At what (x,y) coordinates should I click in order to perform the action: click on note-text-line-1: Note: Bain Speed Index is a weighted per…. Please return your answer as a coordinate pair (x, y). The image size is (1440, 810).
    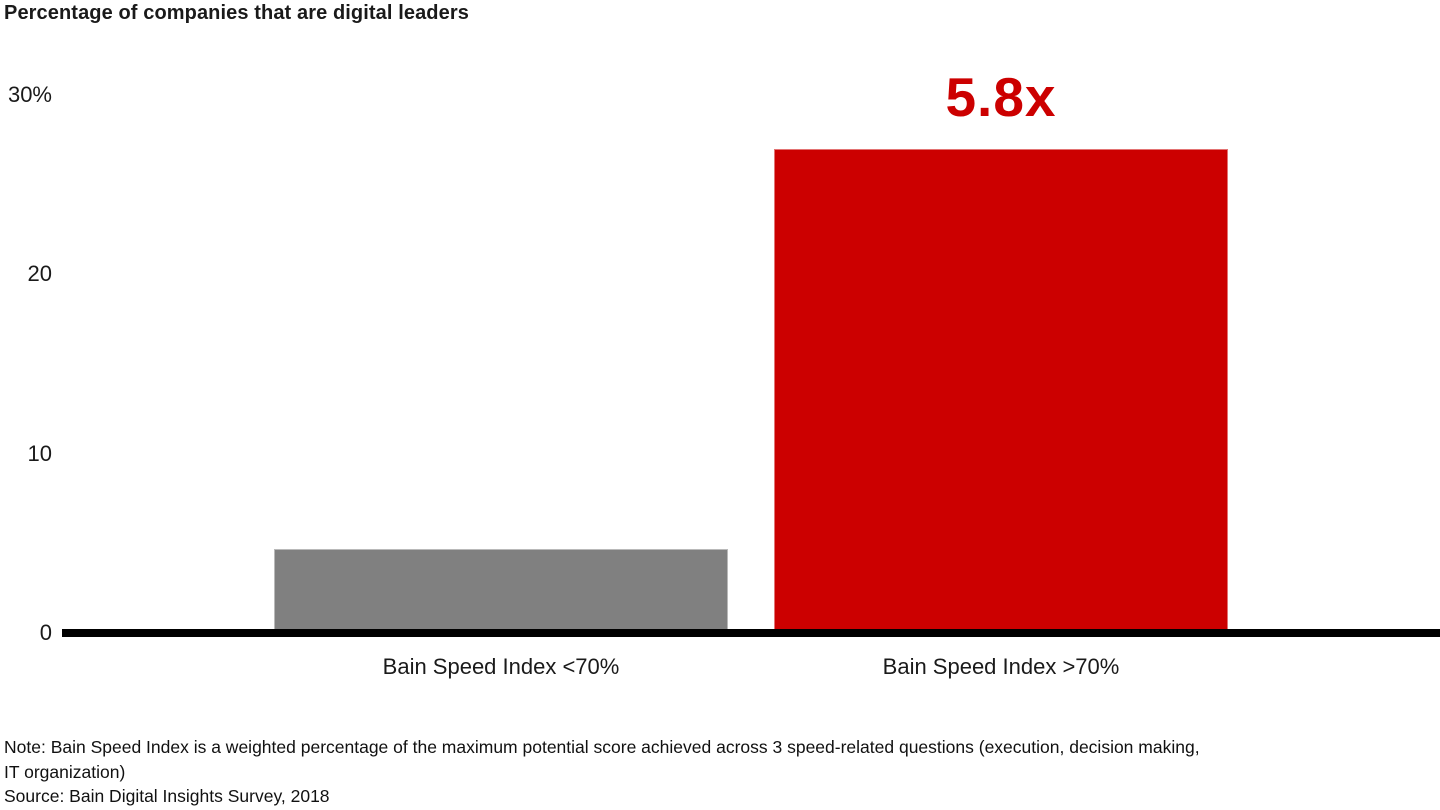
    Looking at the image, I should click on (602, 747).